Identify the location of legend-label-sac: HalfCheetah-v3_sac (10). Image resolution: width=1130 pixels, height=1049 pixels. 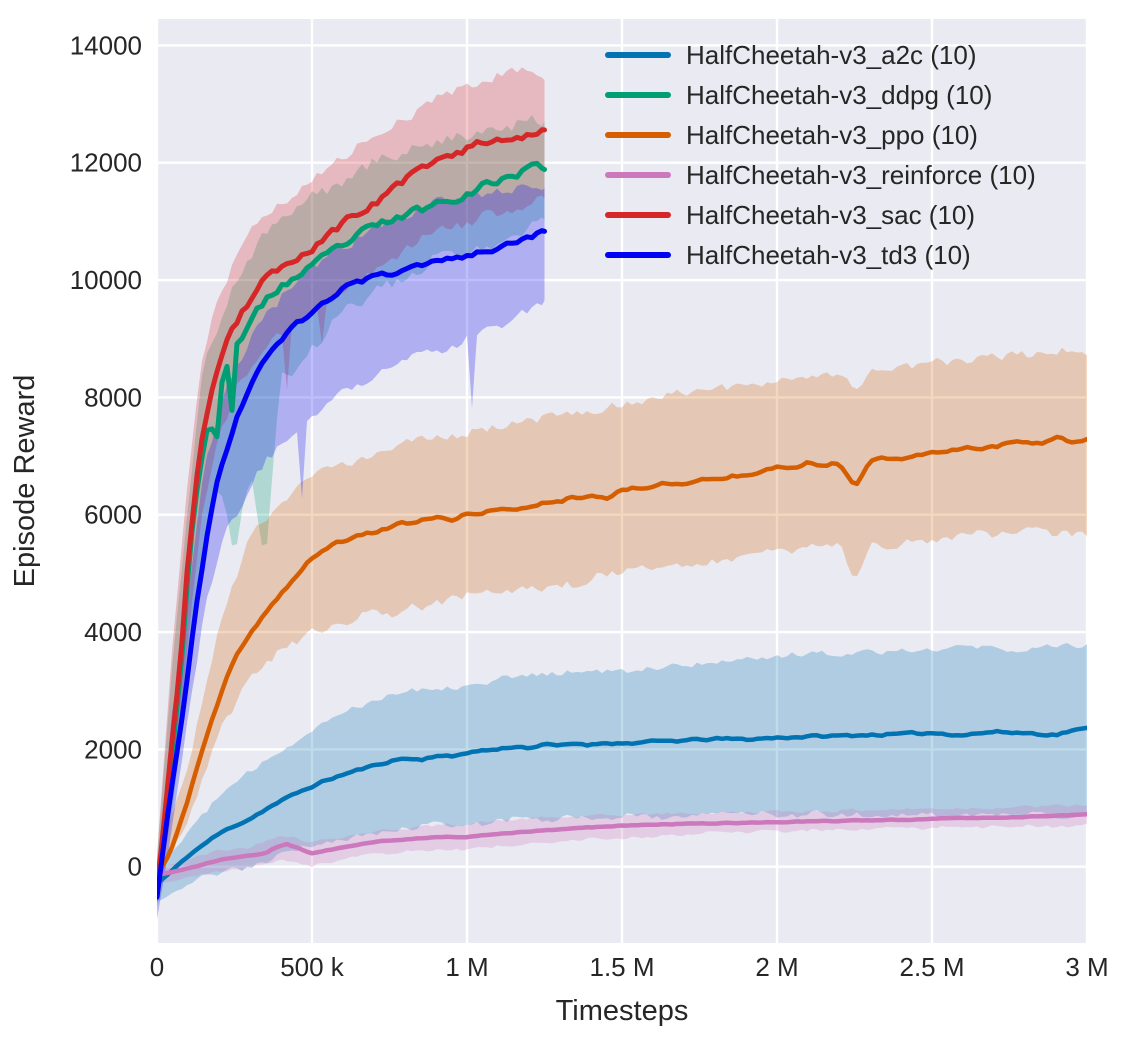
(830, 215).